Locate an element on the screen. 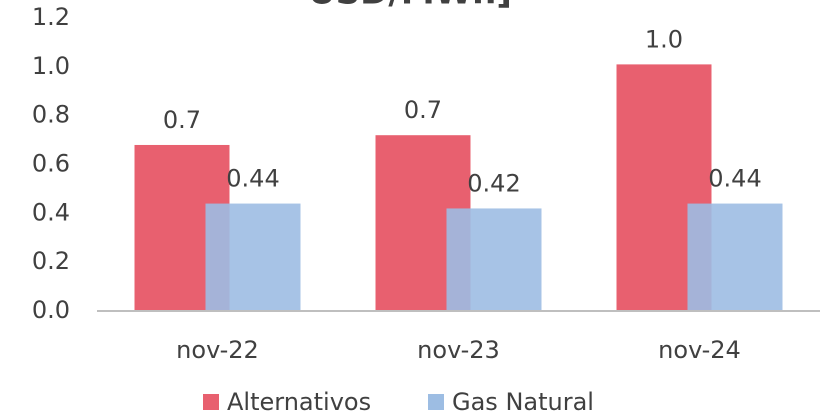  legend-label: Alternativos is located at coordinates (299, 402).